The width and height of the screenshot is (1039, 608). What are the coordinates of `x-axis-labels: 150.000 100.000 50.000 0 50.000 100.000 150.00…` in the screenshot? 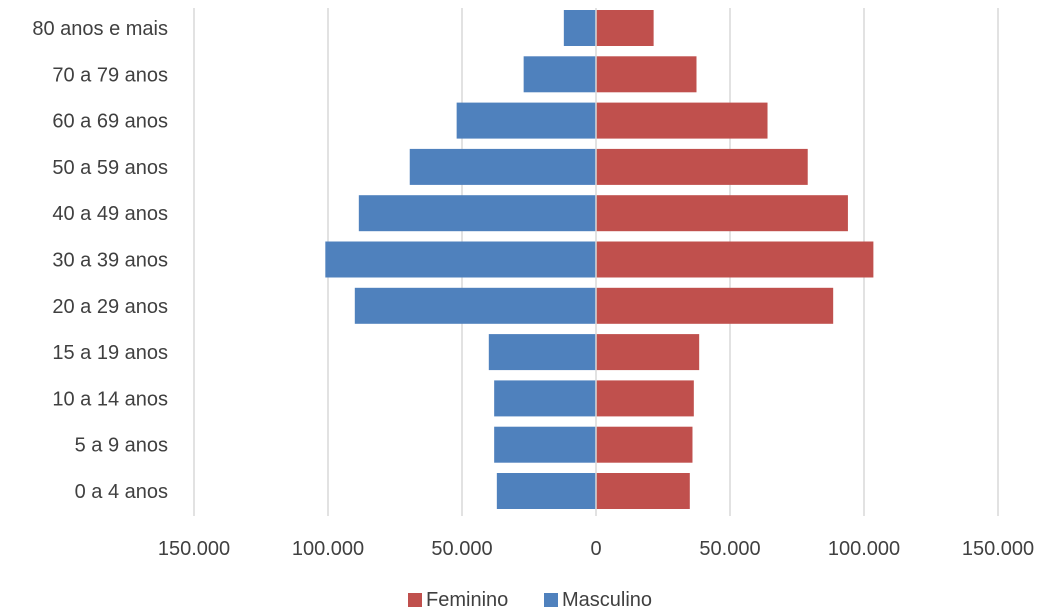 It's located at (596, 549).